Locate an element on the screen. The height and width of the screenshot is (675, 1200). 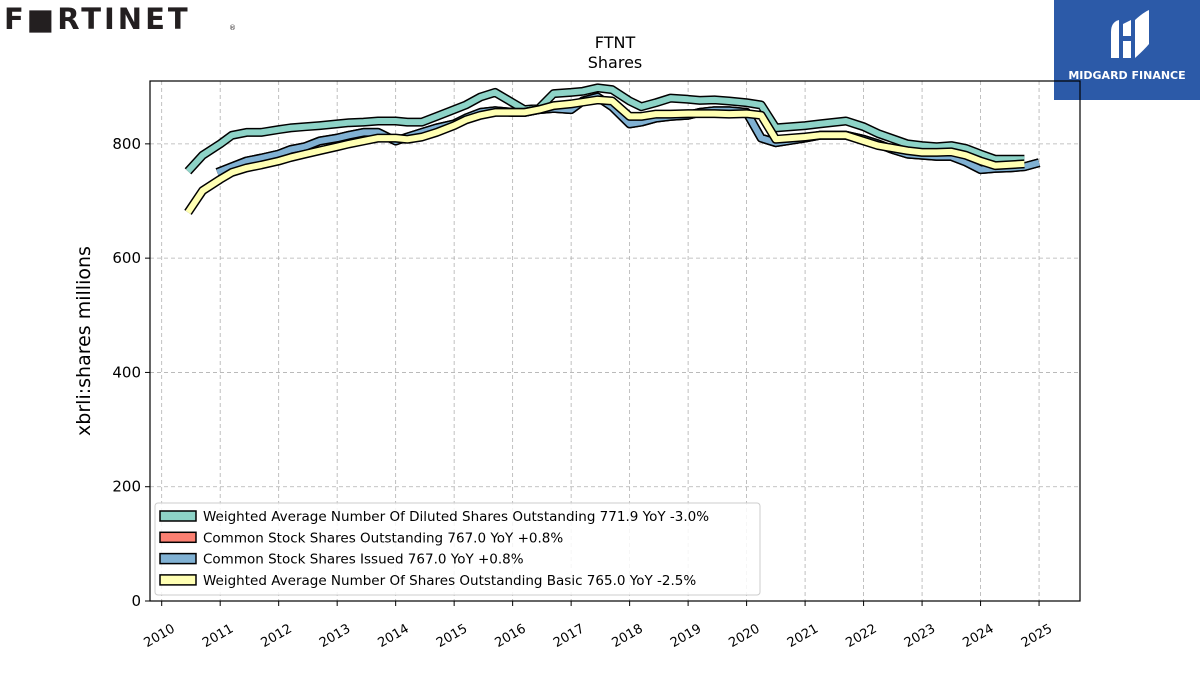
x-tick-label: 2019 is located at coordinates (686, 636).